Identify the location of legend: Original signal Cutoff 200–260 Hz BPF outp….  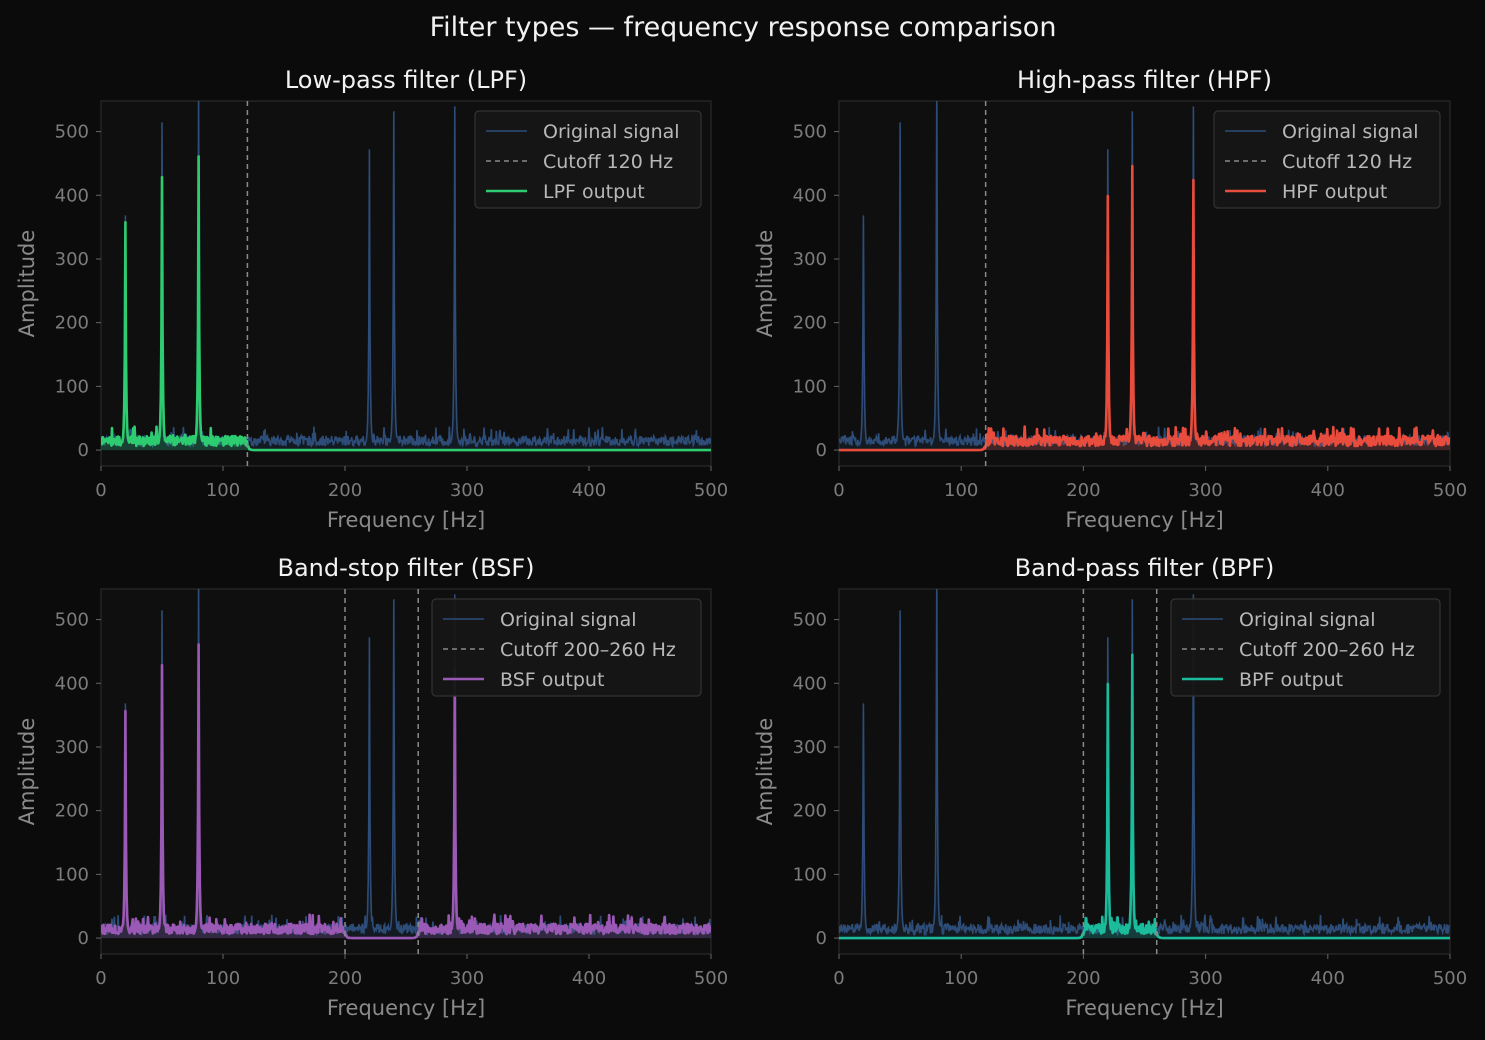
(1305, 647).